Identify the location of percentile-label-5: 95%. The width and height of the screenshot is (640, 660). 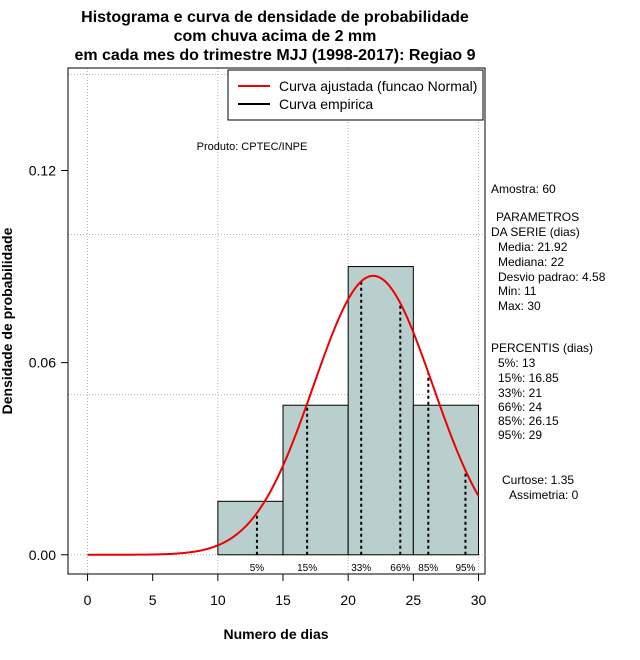
(465, 568).